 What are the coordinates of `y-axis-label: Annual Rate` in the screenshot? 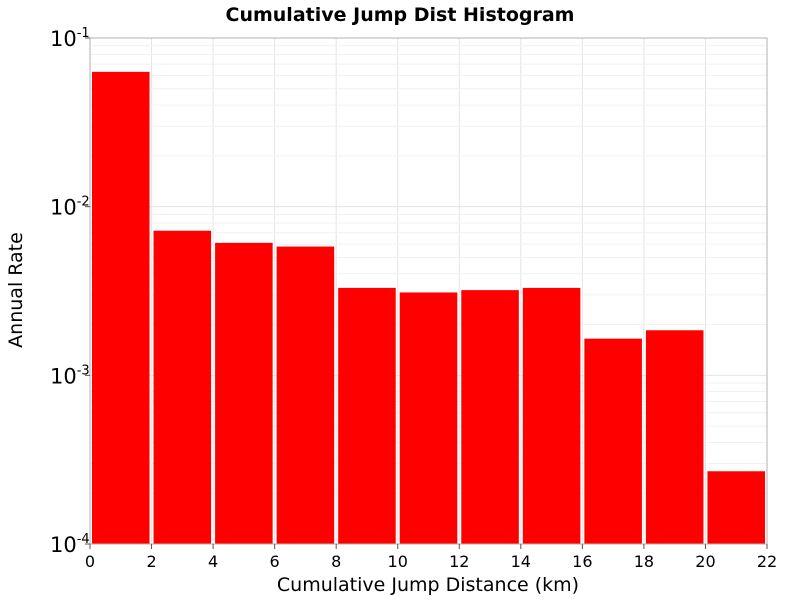 It's located at (16, 290).